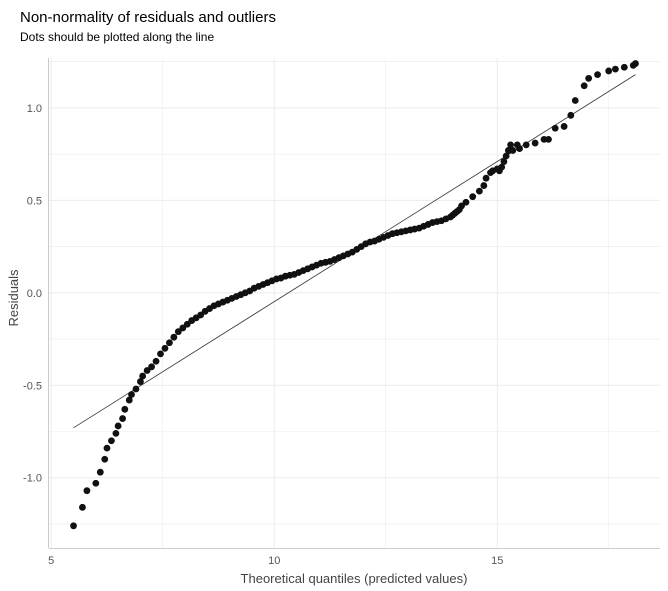 This screenshot has height=591, width=668. I want to click on x-tick-label: 5, so click(51, 561).